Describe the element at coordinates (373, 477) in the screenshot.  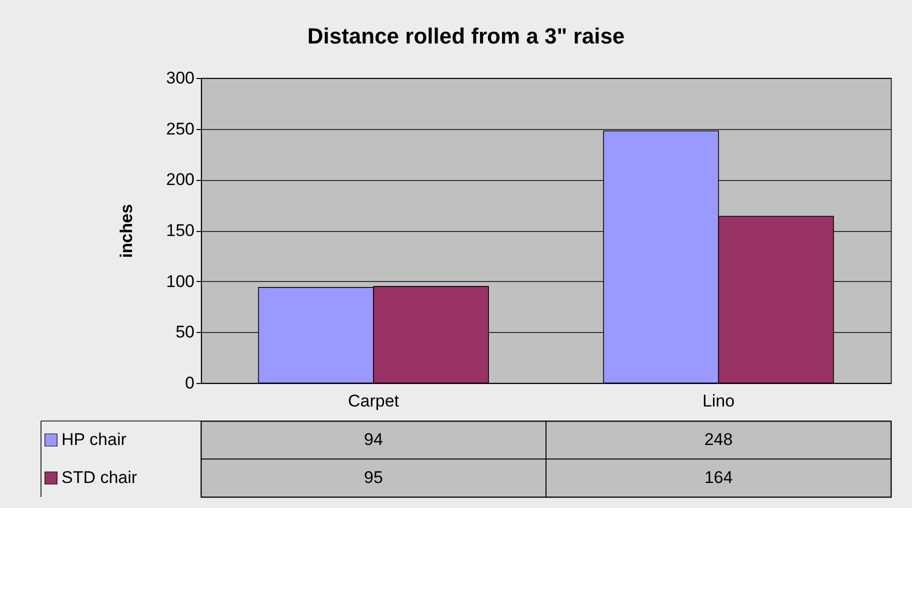
I see `data-label: 95` at that location.